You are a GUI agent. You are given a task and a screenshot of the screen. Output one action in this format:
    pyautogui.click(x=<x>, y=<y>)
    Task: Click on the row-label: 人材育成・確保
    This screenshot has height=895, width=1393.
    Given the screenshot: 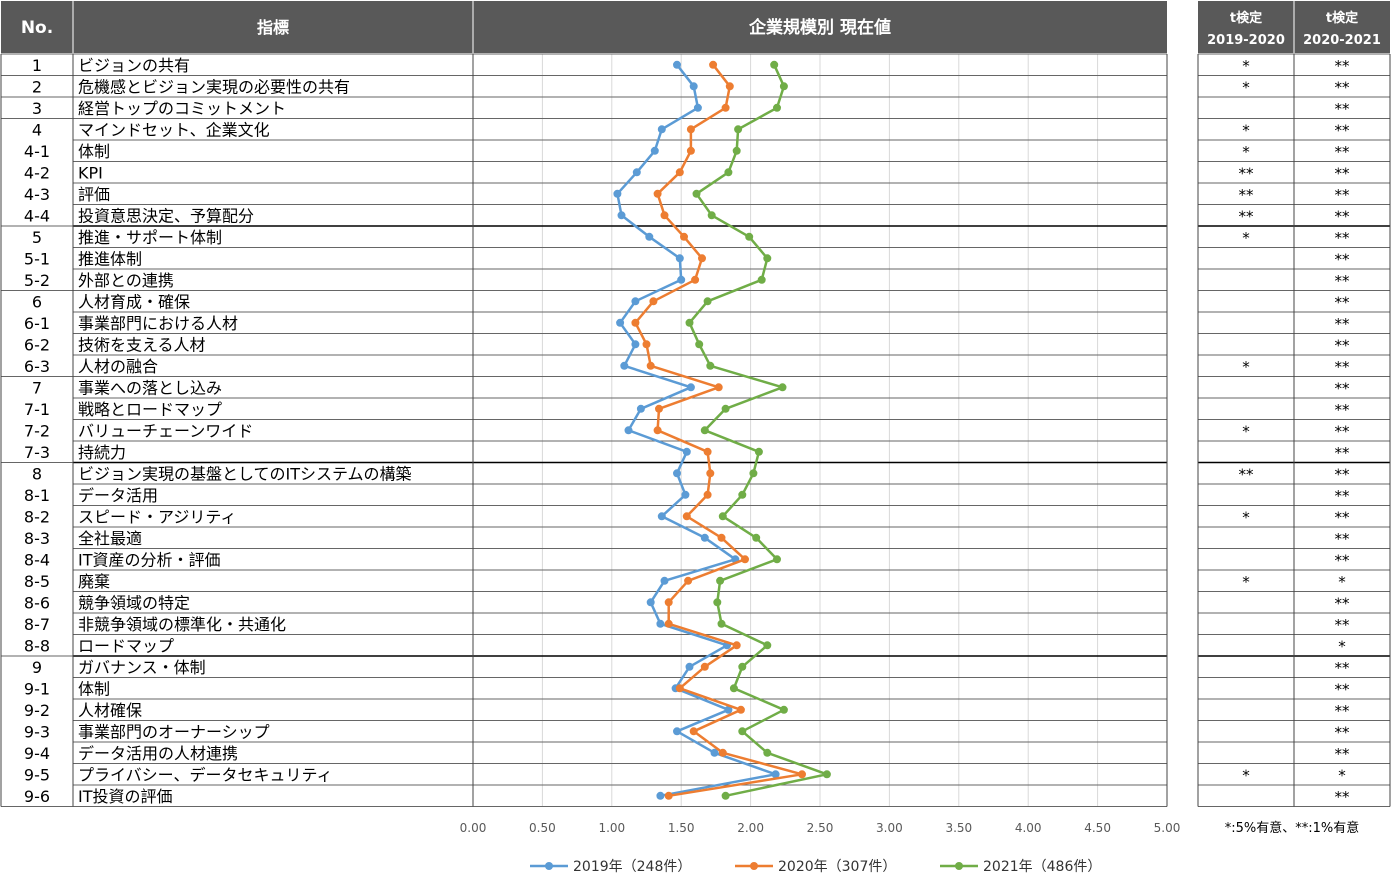 What is the action you would take?
    pyautogui.click(x=134, y=301)
    